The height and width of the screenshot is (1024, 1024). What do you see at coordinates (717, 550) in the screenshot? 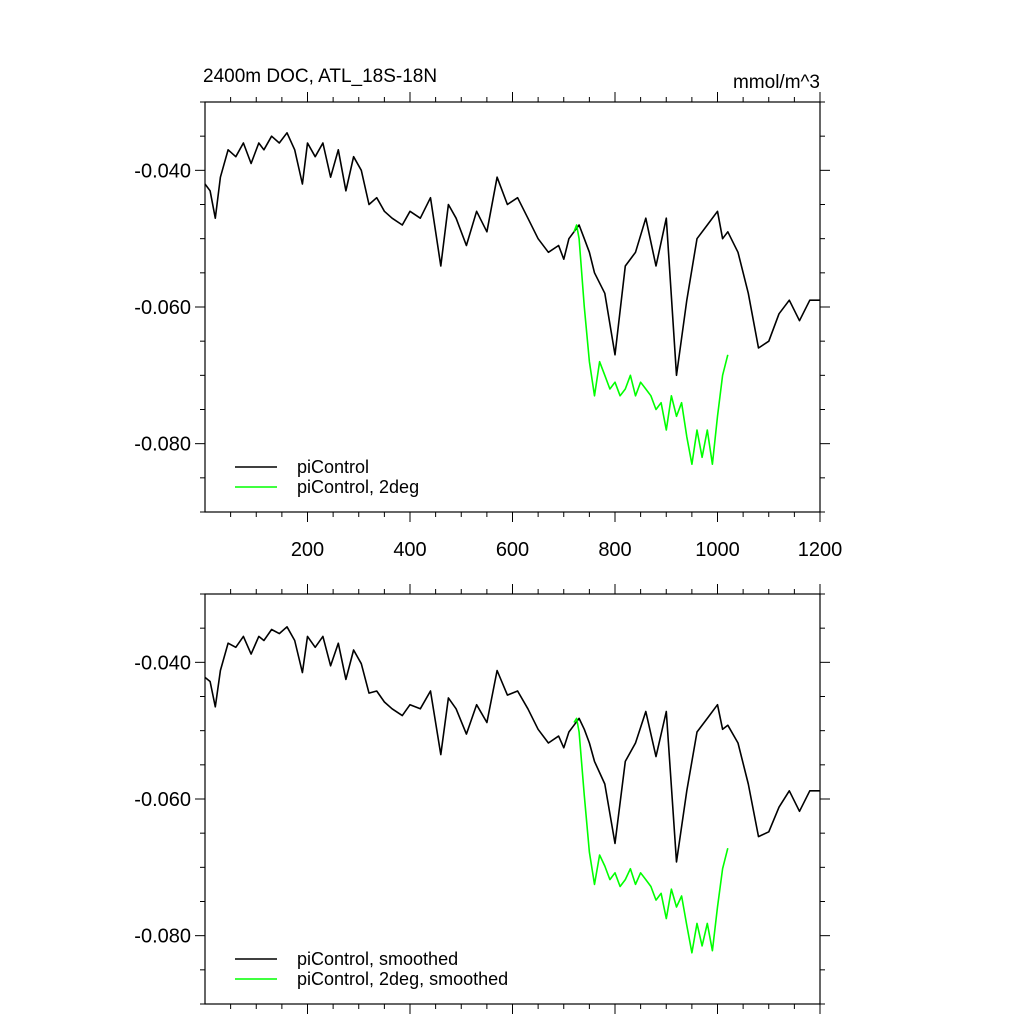
I see `x-tick-label: 1000` at bounding box center [717, 550].